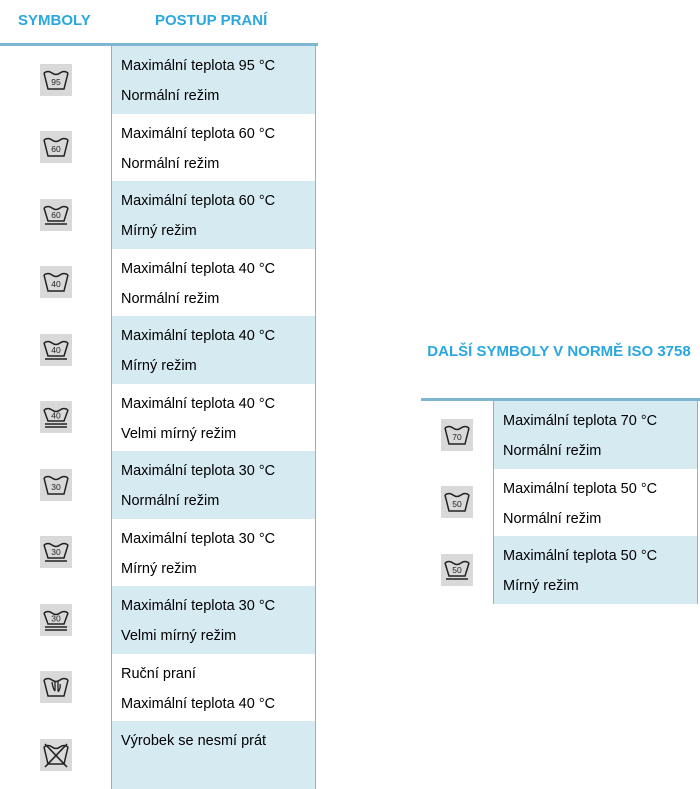 The image size is (700, 789). I want to click on procedure-cell: Maximální teplota 30 °C Velmi mírný režim, so click(213, 620).